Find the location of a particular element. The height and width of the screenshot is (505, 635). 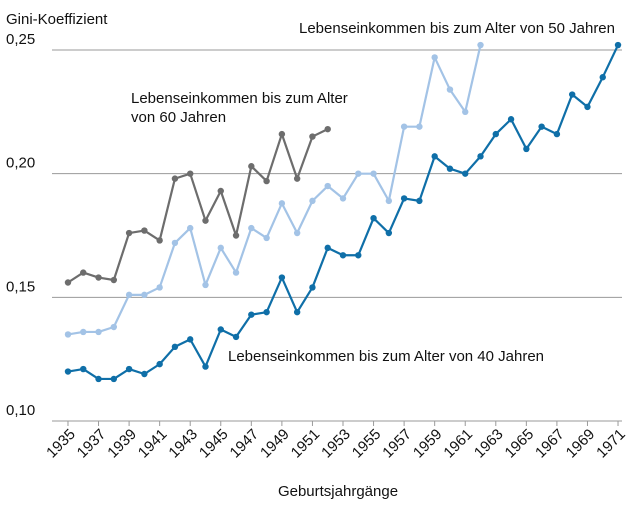

x-tick-label: 1937 is located at coordinates (92, 444).